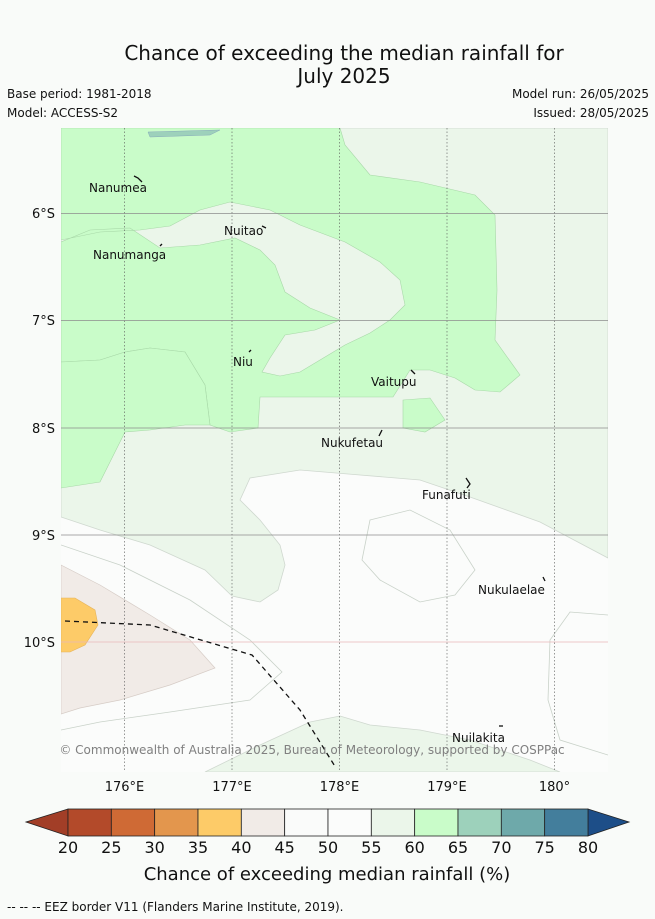  Describe the element at coordinates (588, 847) in the screenshot. I see `colorbar-tick-label: 80` at that location.